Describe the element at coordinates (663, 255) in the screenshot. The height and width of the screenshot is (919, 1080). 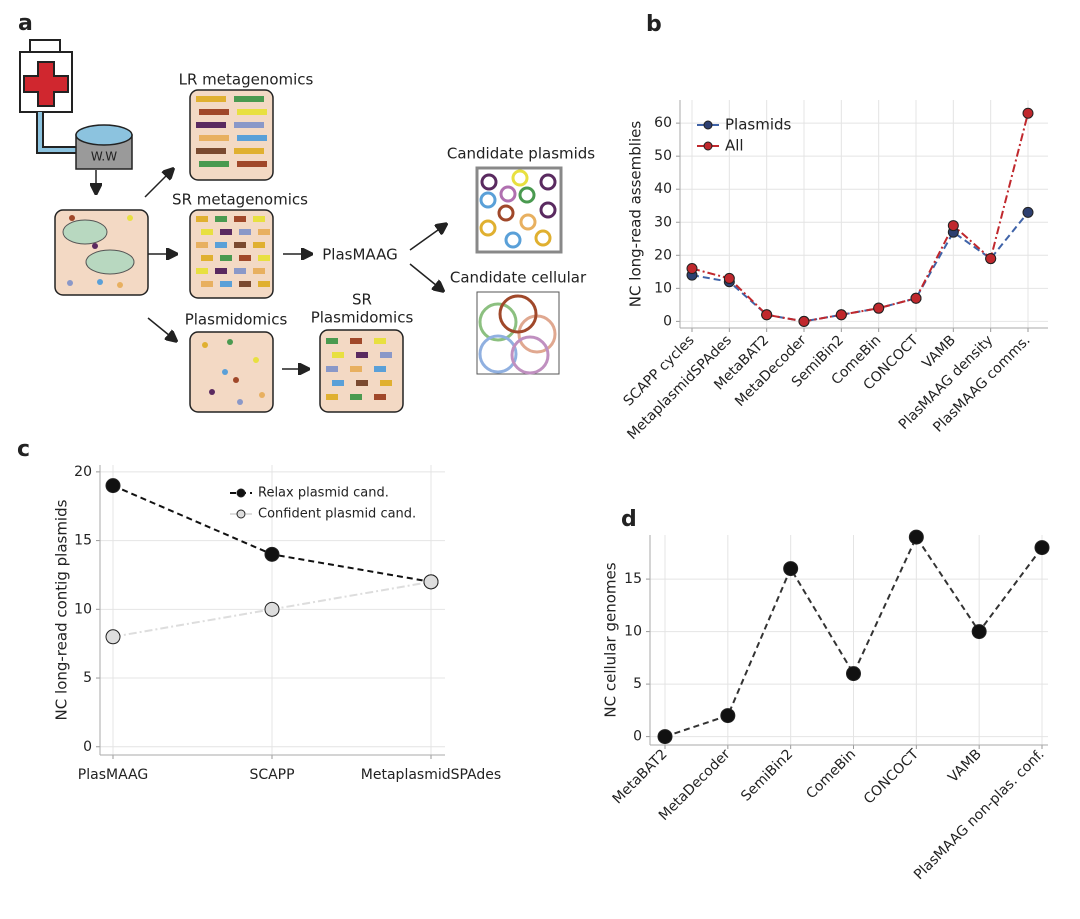
I see `y-tick-label: 20` at that location.